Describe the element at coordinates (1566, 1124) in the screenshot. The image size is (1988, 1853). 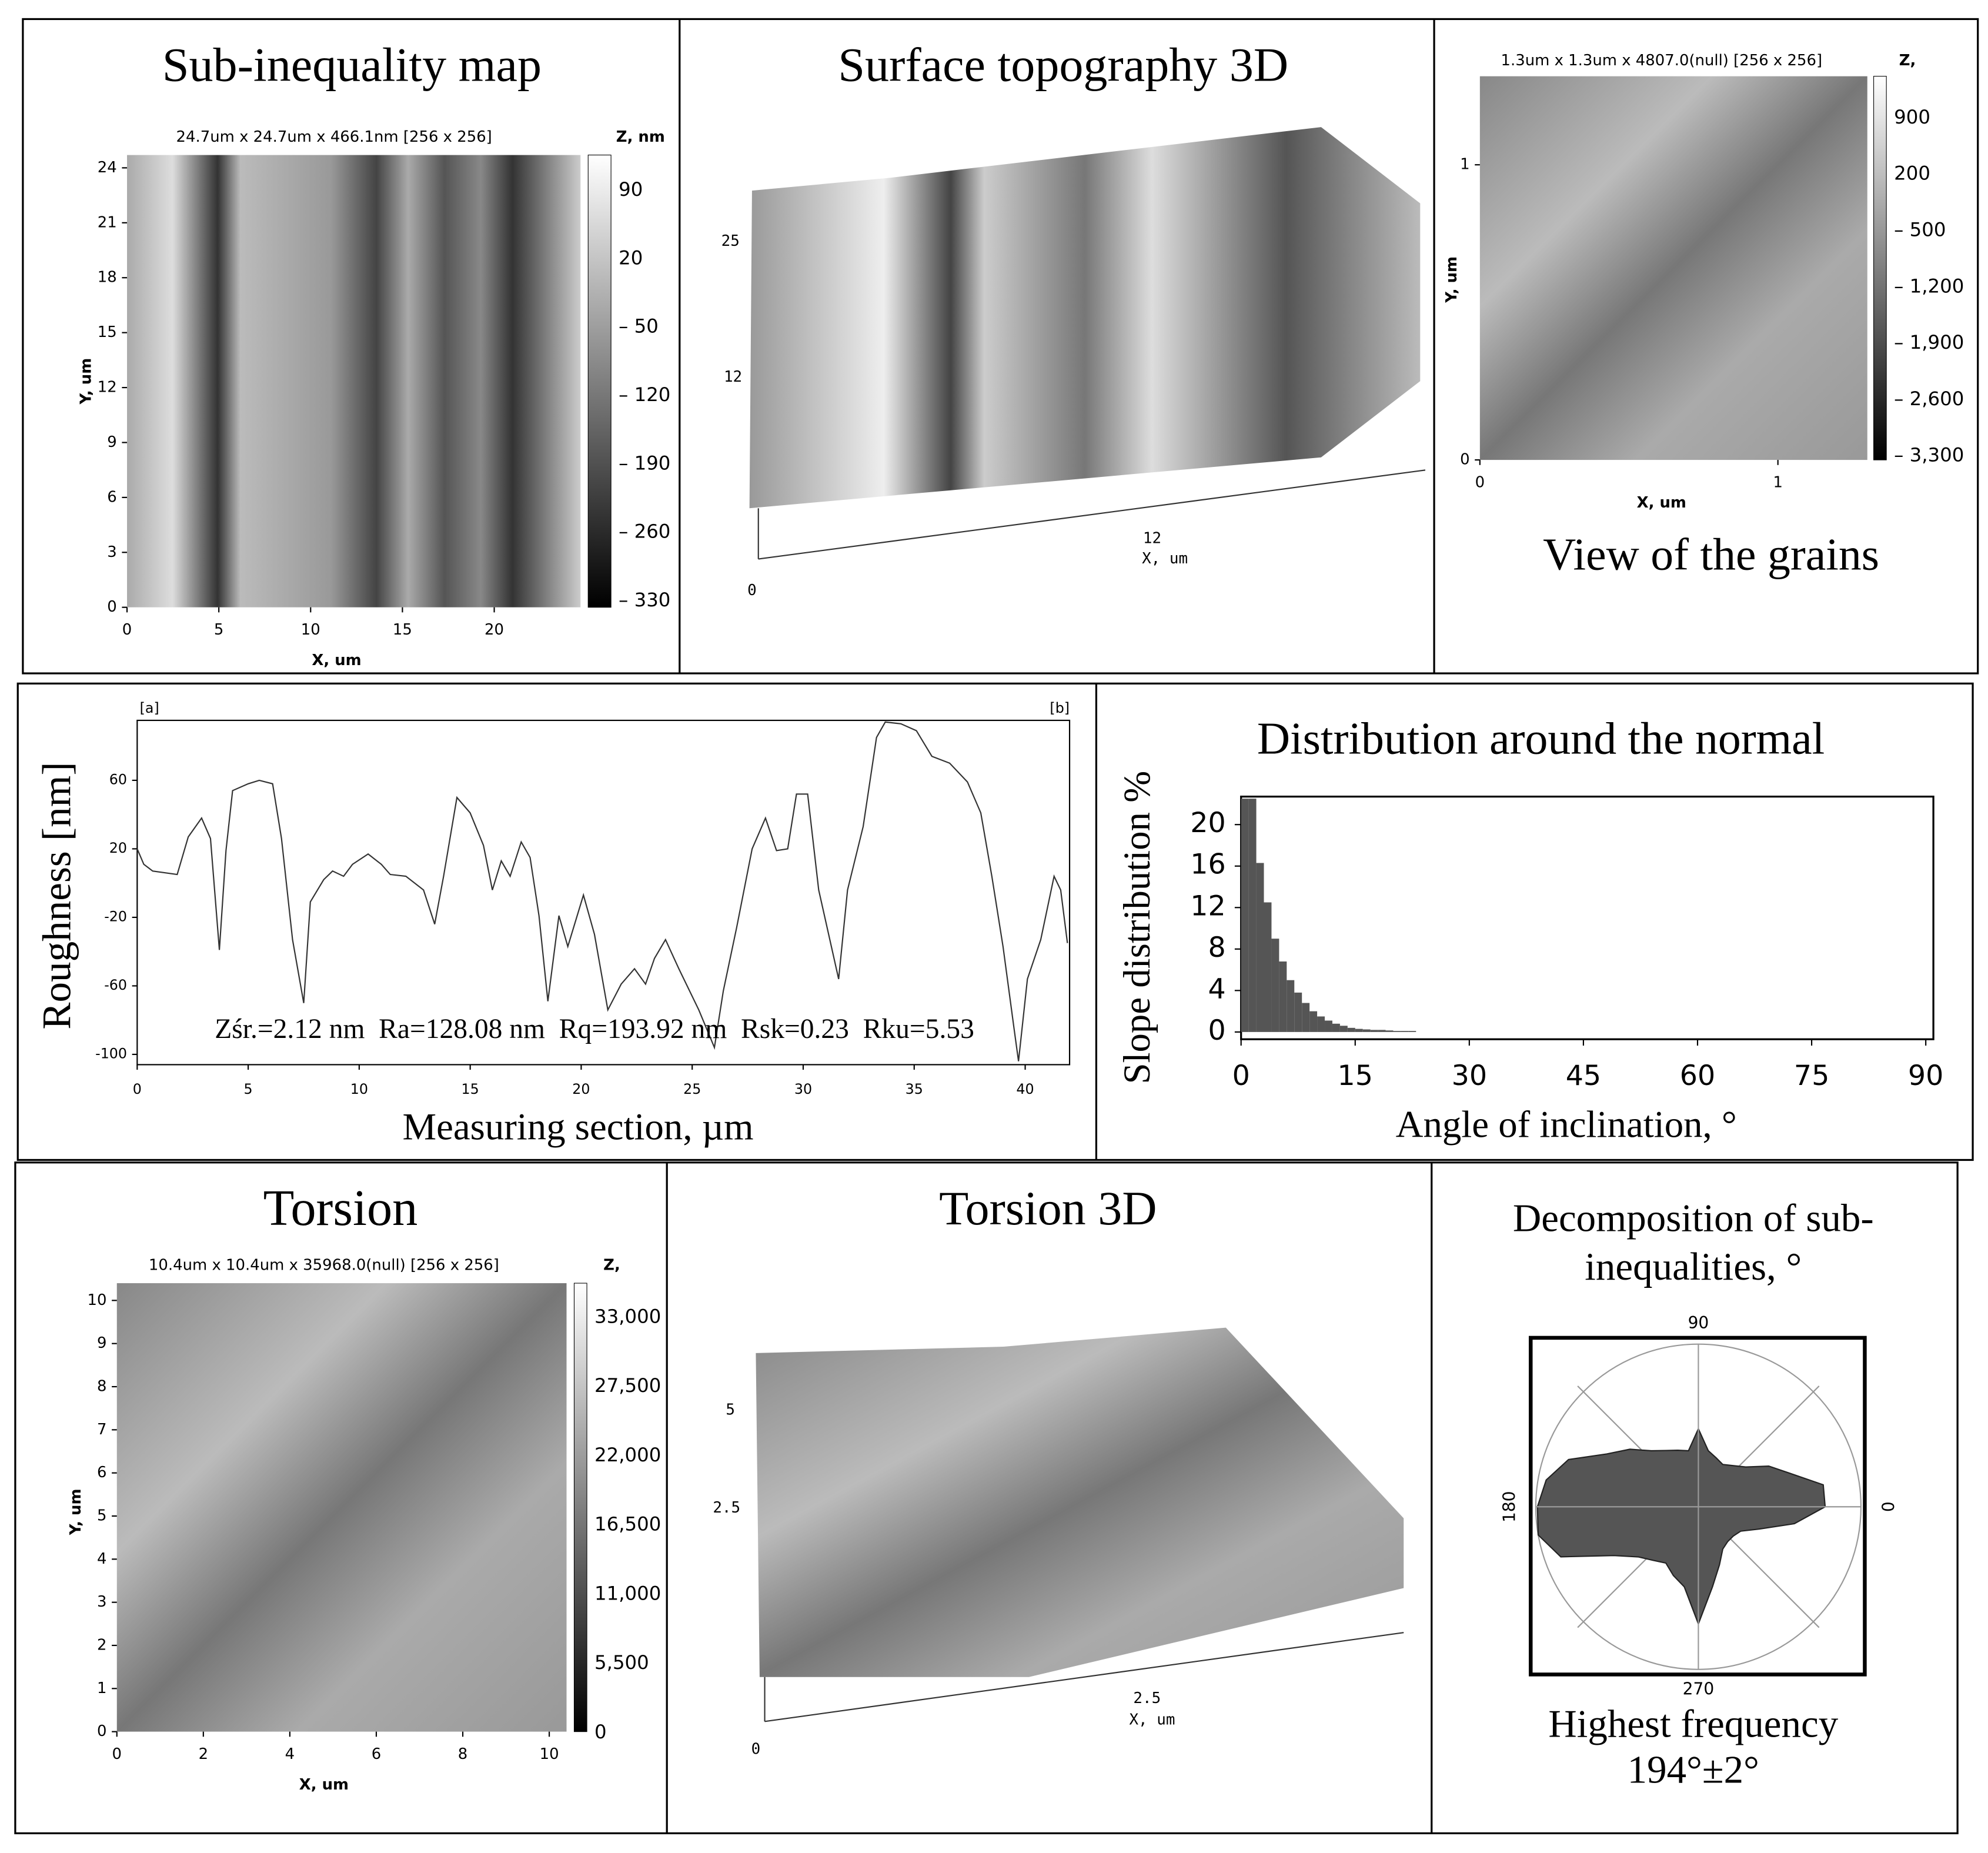
I see `x-axis-label: Angle of inclination, °` at that location.